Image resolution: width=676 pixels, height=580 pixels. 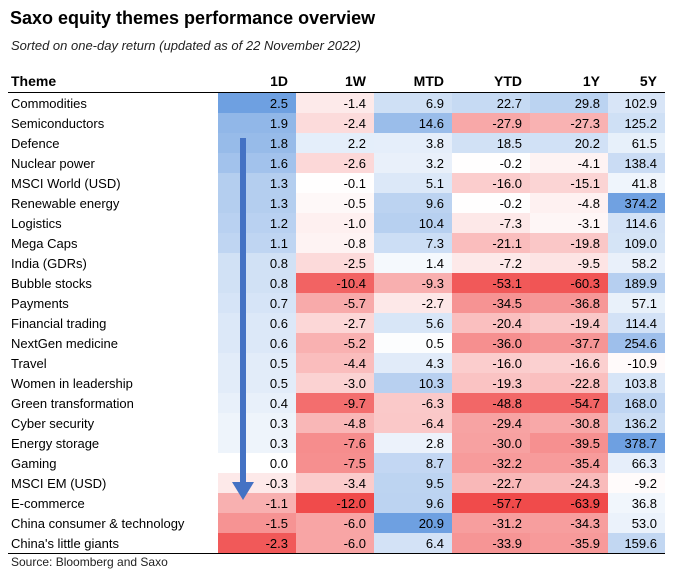 I want to click on theme-label: Financial trading, so click(x=59, y=323).